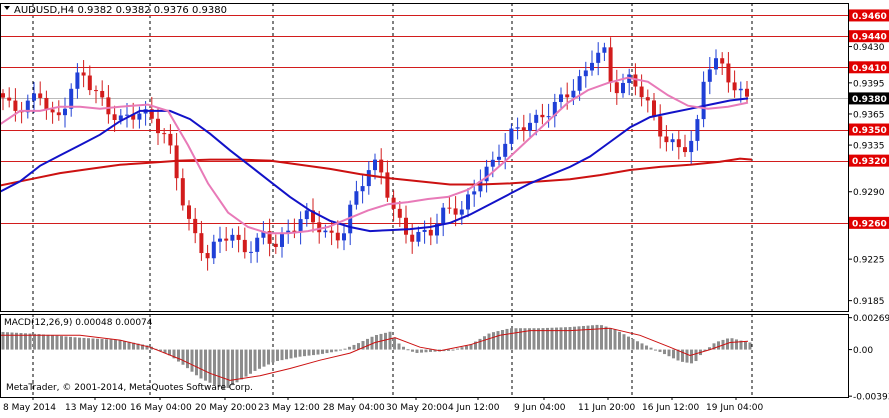  I want to click on chart-dropdown-icon, so click(7, 8).